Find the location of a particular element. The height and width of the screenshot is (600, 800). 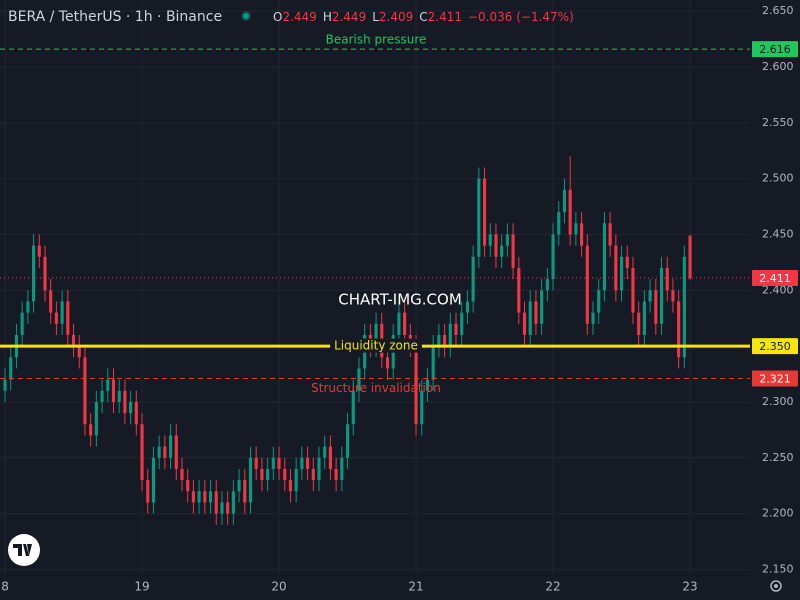

y-tick-label: 2.300 is located at coordinates (778, 401).